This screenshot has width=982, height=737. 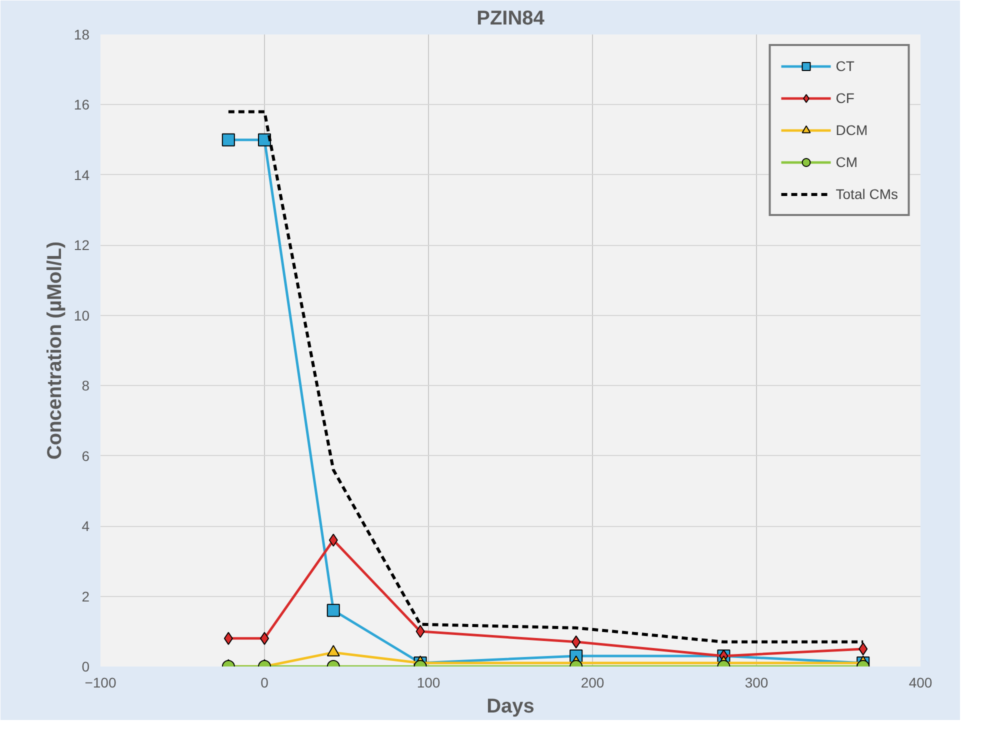 I want to click on legend-label: DCM, so click(x=852, y=130).